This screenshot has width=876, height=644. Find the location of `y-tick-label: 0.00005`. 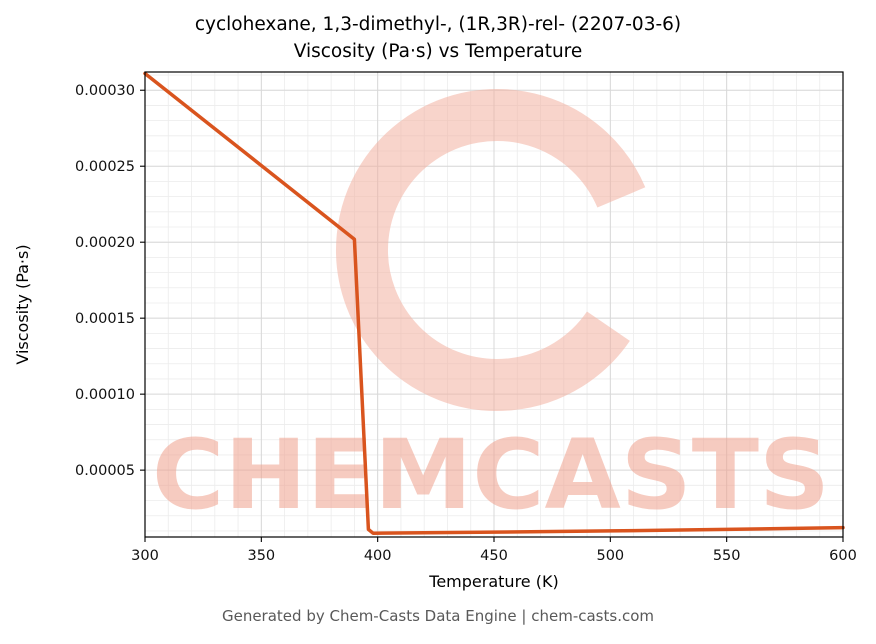

y-tick-label: 0.00005 is located at coordinates (105, 471).